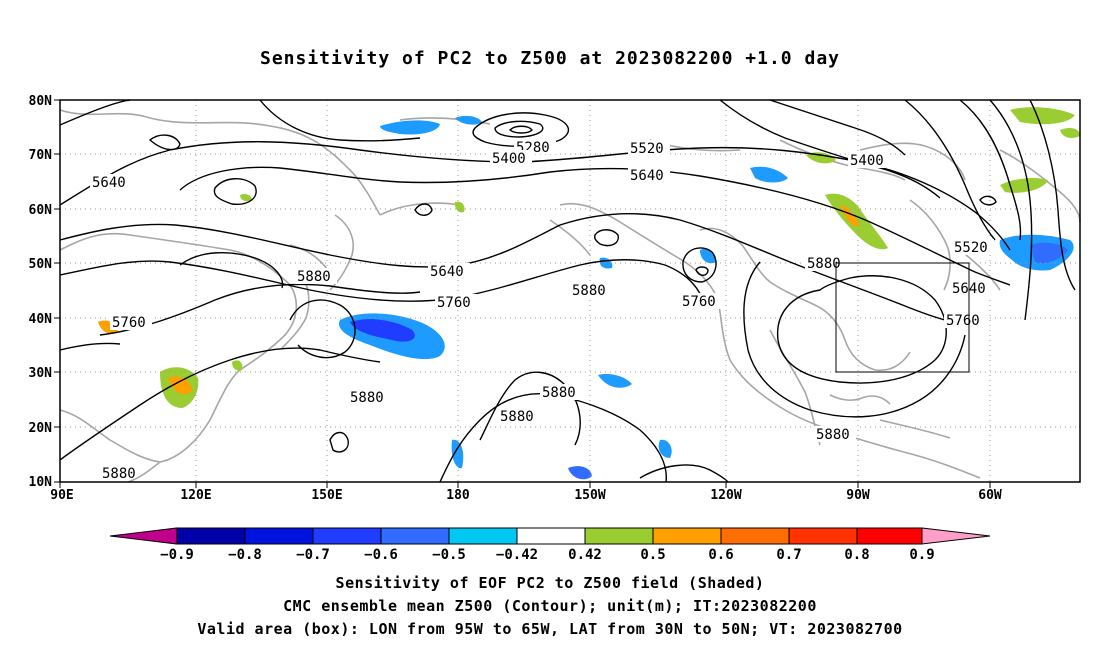 Image resolution: width=1100 pixels, height=650 pixels. I want to click on lon-label: 180, so click(458, 495).